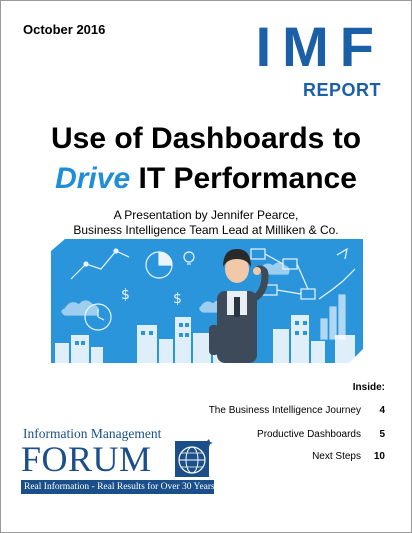  What do you see at coordinates (206, 138) in the screenshot?
I see `title-line-1: Use of Dashboards to` at bounding box center [206, 138].